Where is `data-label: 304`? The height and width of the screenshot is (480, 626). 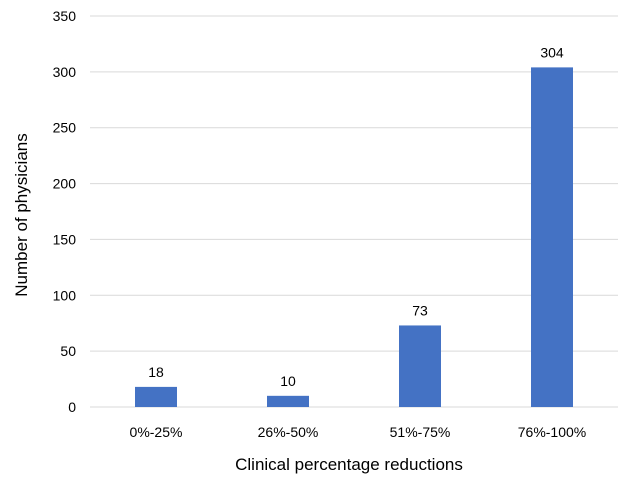 data-label: 304 is located at coordinates (552, 52).